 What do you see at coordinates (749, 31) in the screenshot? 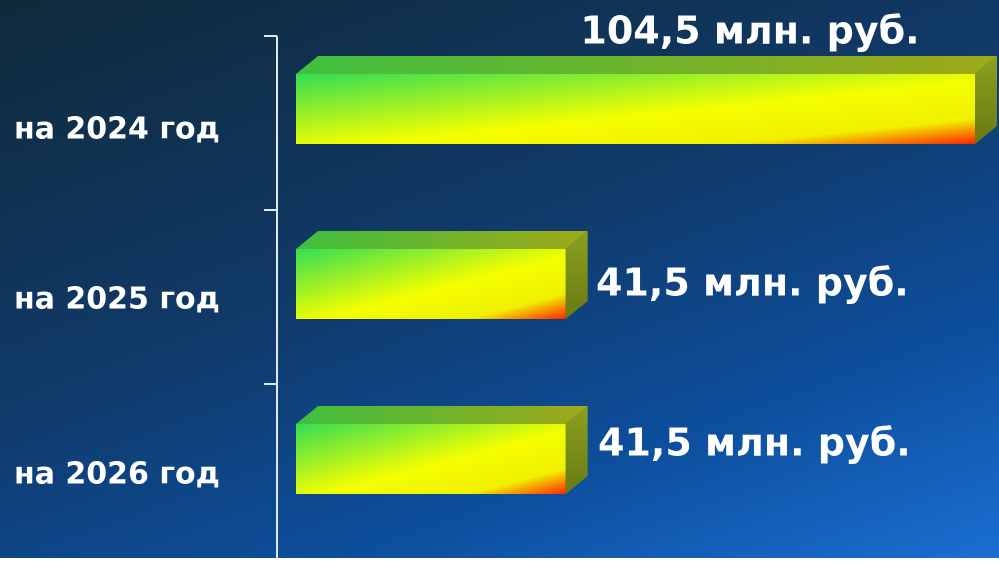
I see `value-label: 104,5 млн. руб.` at bounding box center [749, 31].